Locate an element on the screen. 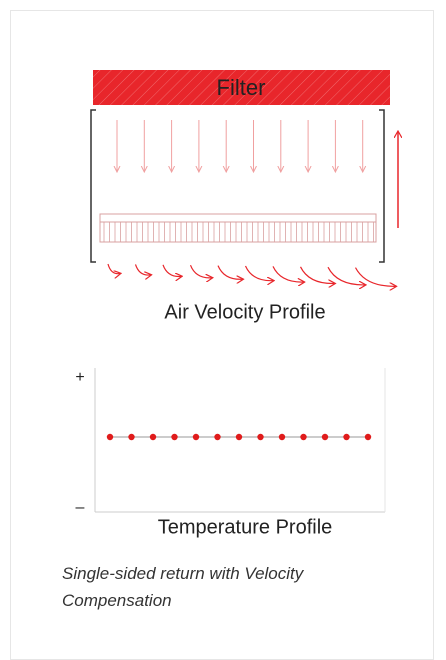 The image size is (446, 660). filter-label: Filter is located at coordinates (241, 87).